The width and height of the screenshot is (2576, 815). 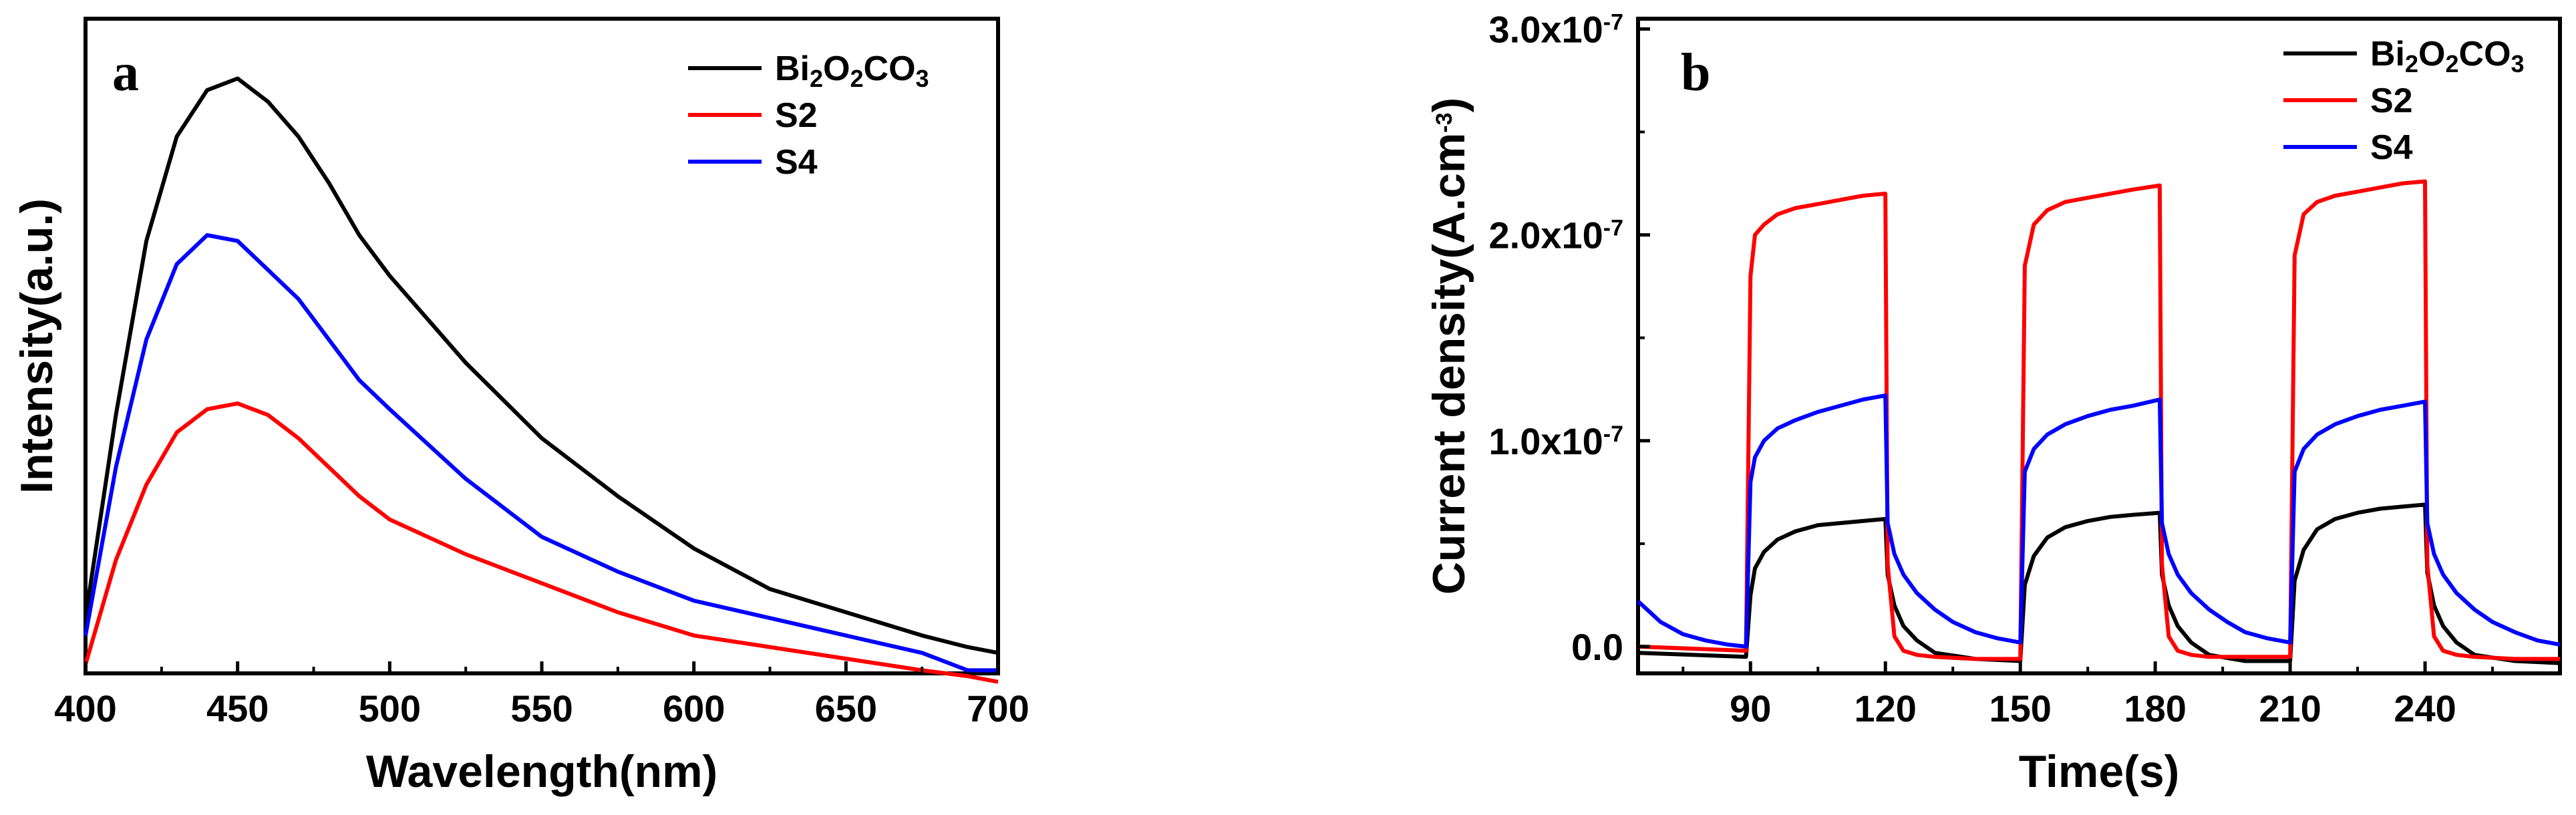 What do you see at coordinates (796, 163) in the screenshot?
I see `panel-a-legend-label-2: S4` at bounding box center [796, 163].